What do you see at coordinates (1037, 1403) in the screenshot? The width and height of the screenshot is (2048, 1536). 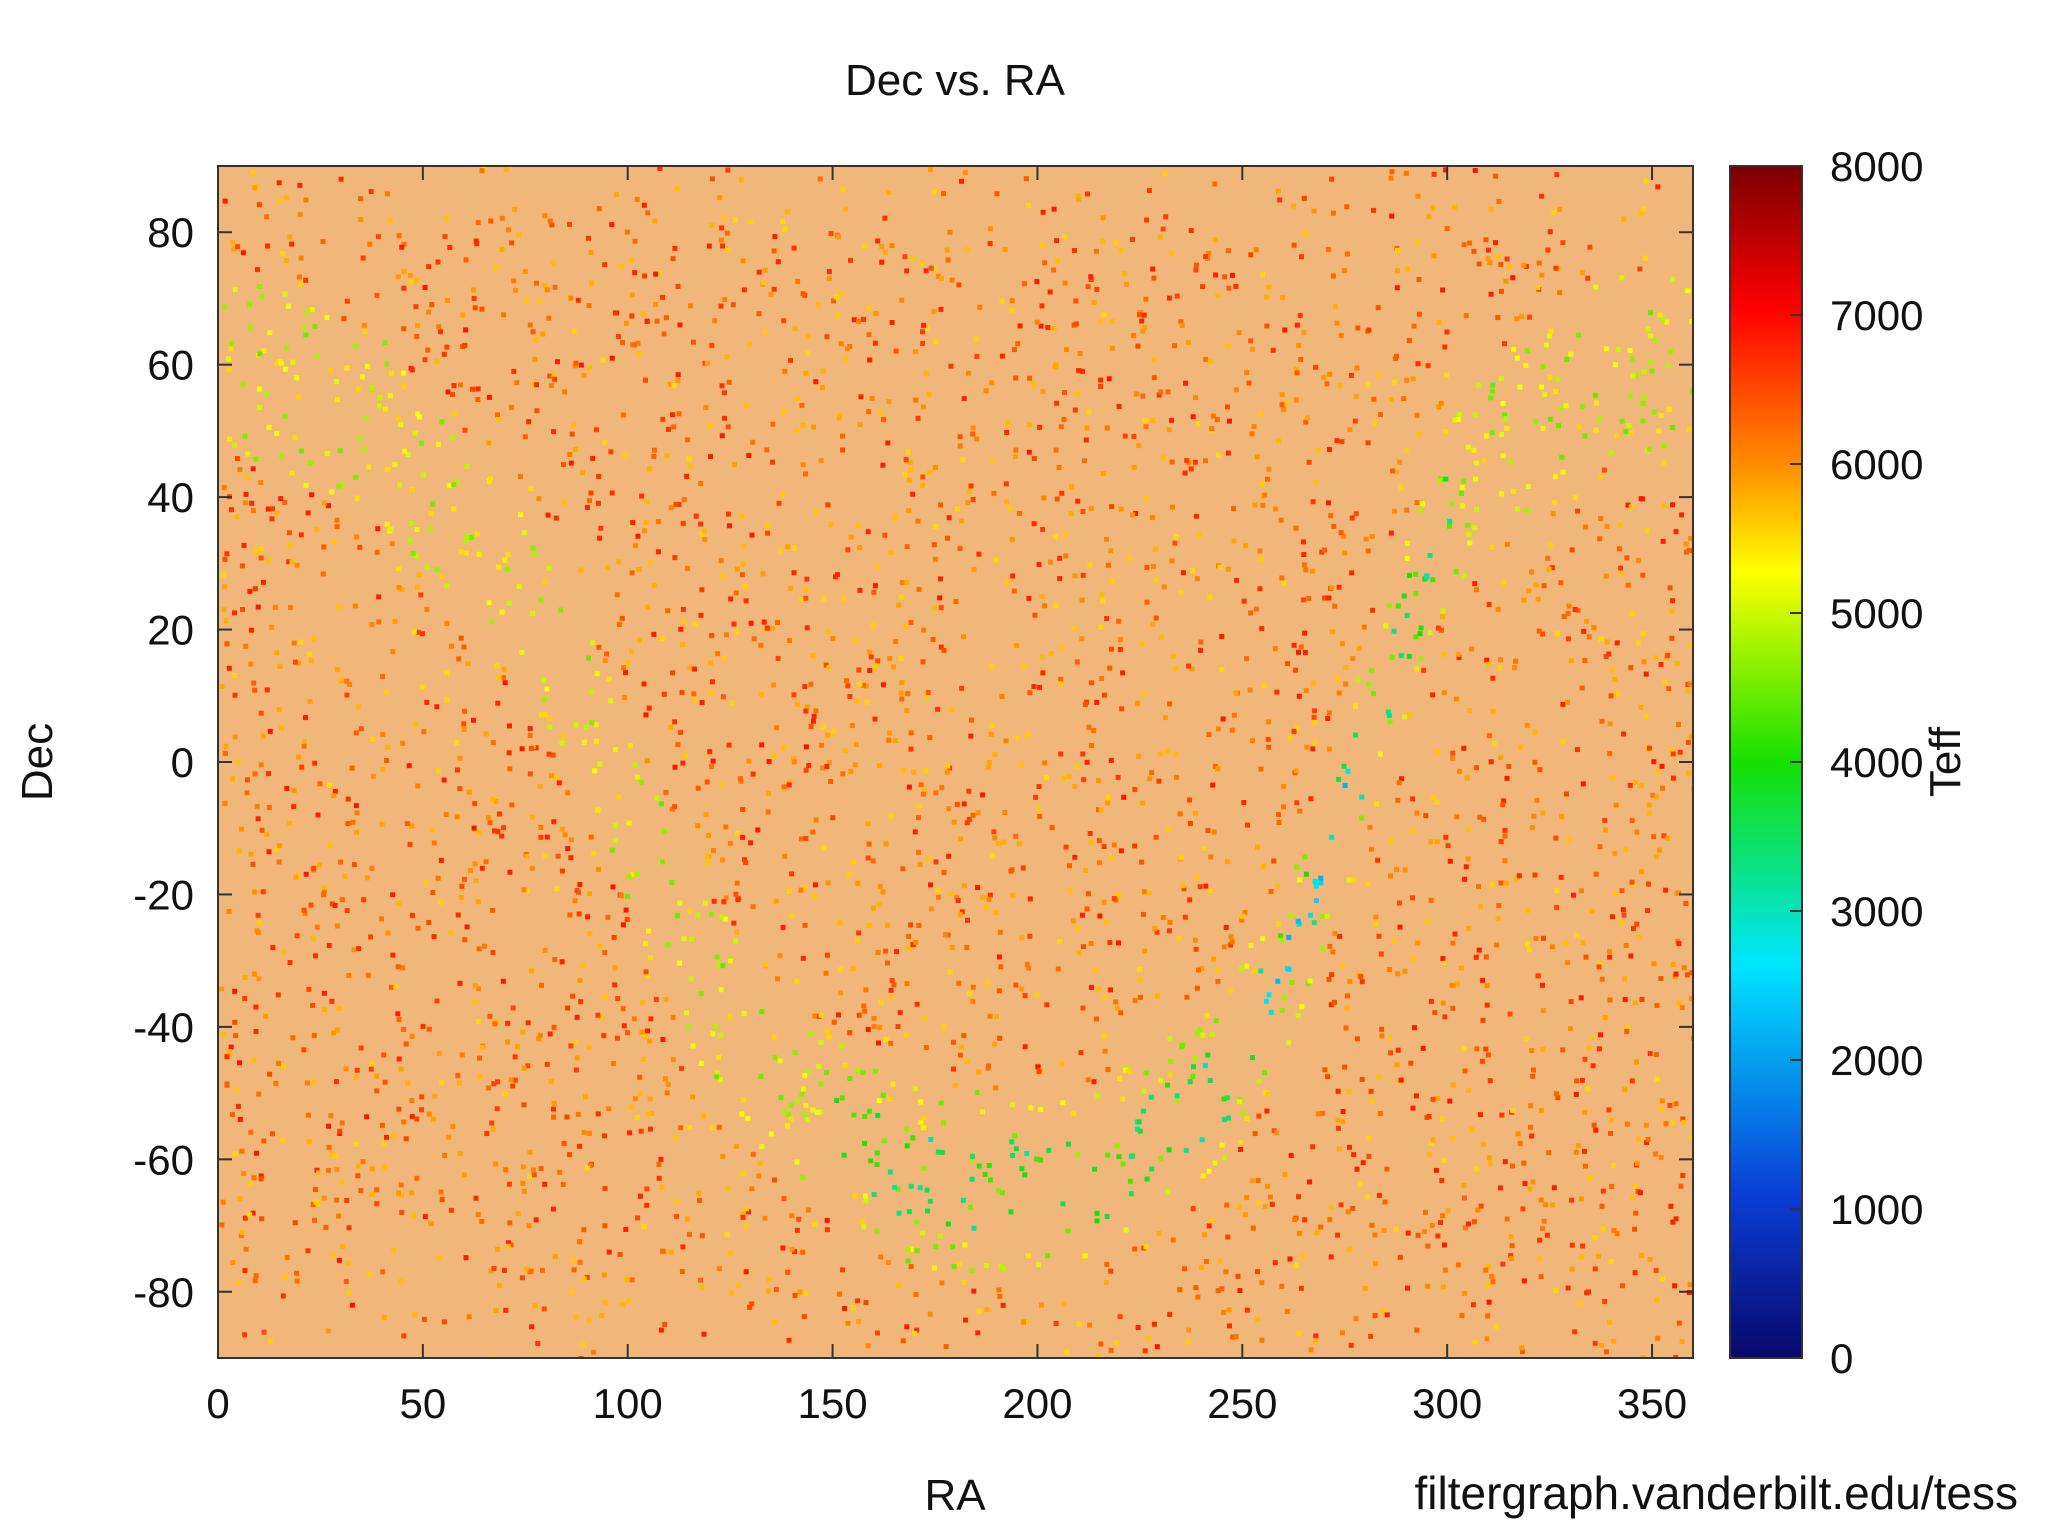 I see `x-tick-label: 200` at bounding box center [1037, 1403].